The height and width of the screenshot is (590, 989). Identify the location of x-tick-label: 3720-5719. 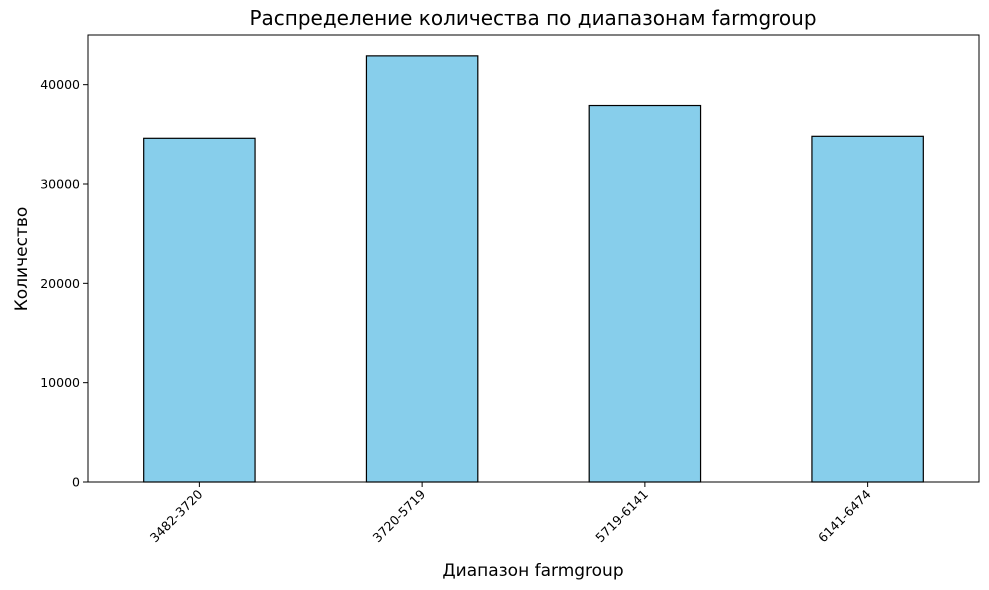
(398, 515).